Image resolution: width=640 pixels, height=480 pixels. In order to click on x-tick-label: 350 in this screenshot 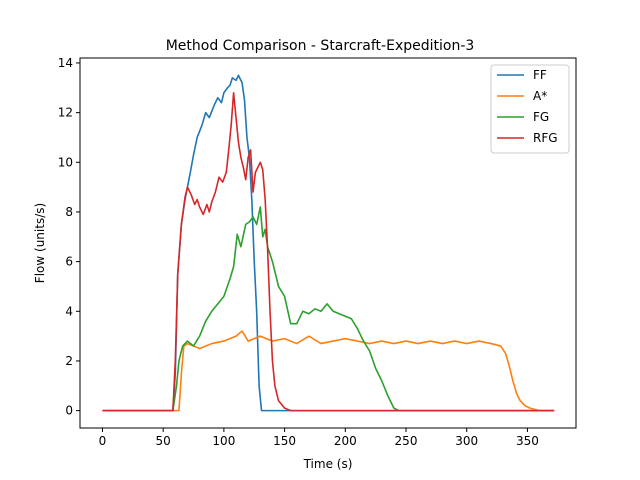, I will do `click(527, 441)`.